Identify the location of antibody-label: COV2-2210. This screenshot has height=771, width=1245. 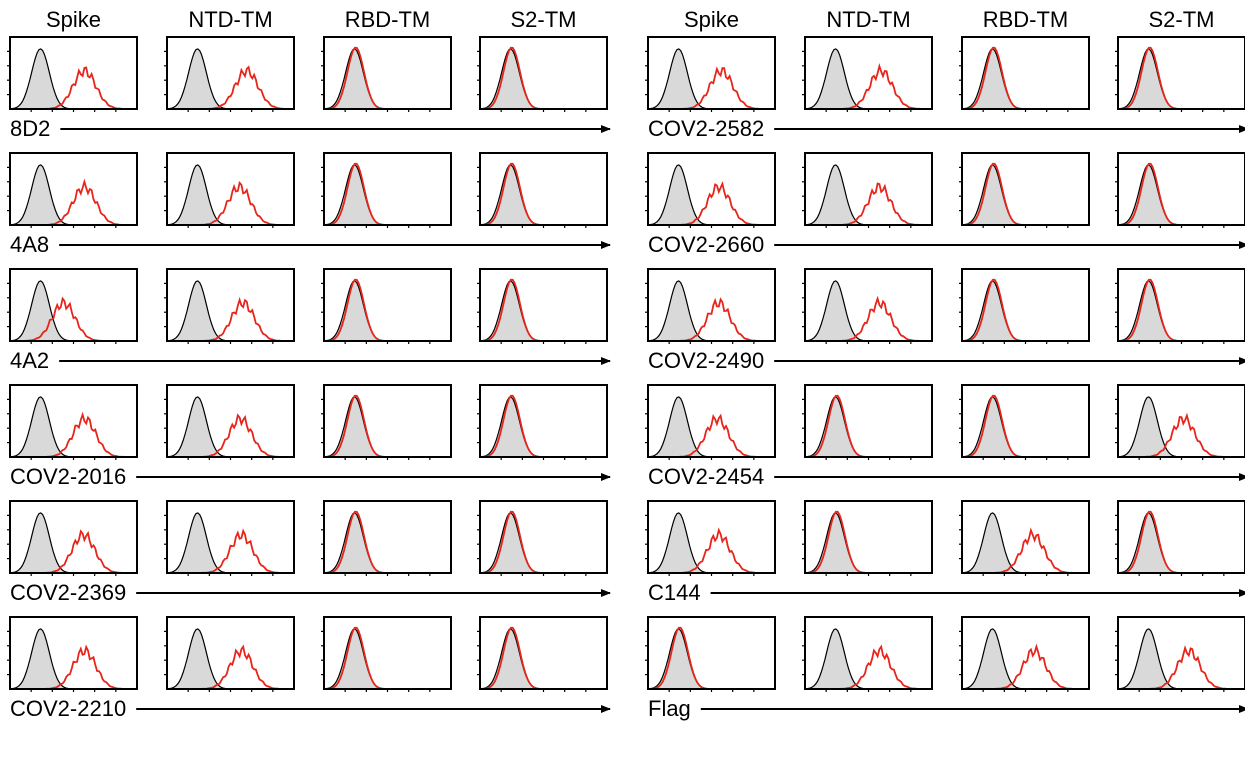
(68, 708).